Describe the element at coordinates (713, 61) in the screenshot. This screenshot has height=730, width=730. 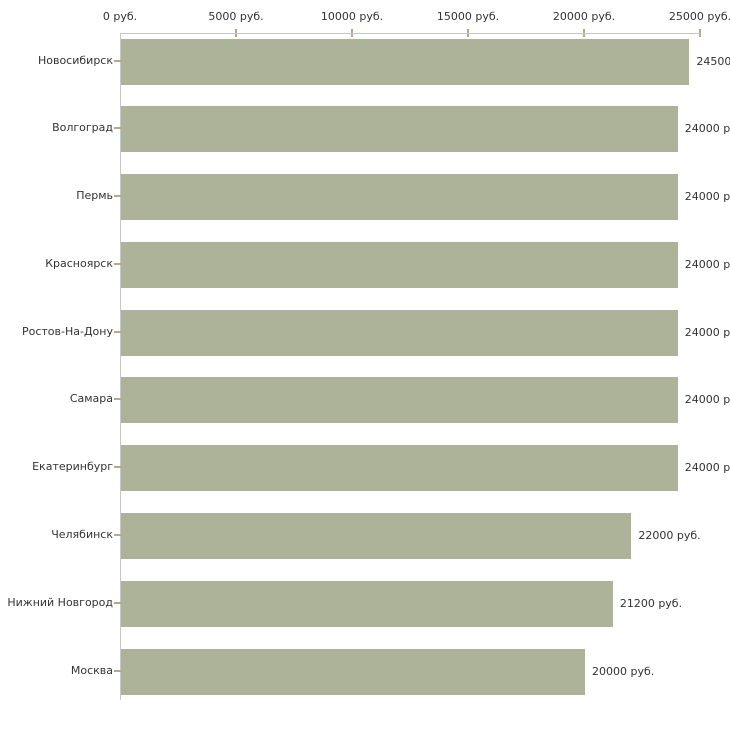
I see `bar-value-label: 24500 руб.` at that location.